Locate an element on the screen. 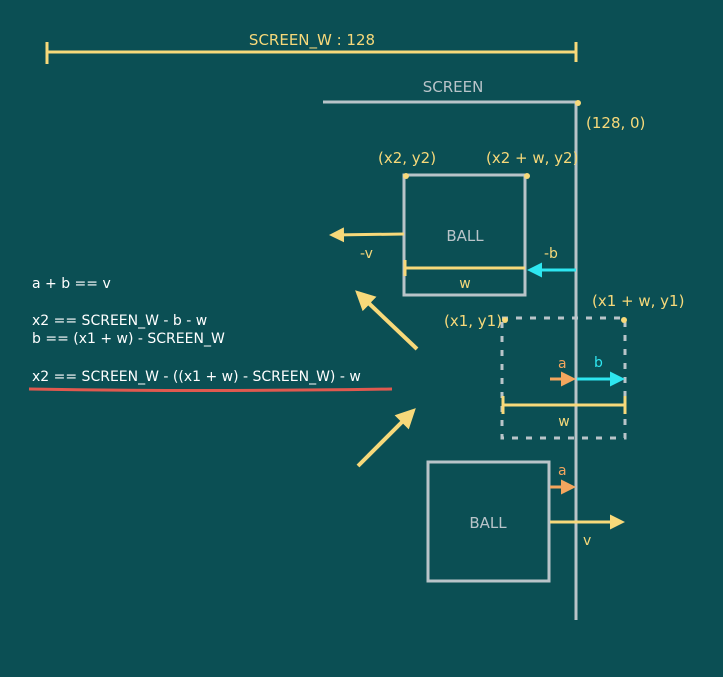 The image size is (723, 677). ball-bottom-v-label: v is located at coordinates (587, 541).